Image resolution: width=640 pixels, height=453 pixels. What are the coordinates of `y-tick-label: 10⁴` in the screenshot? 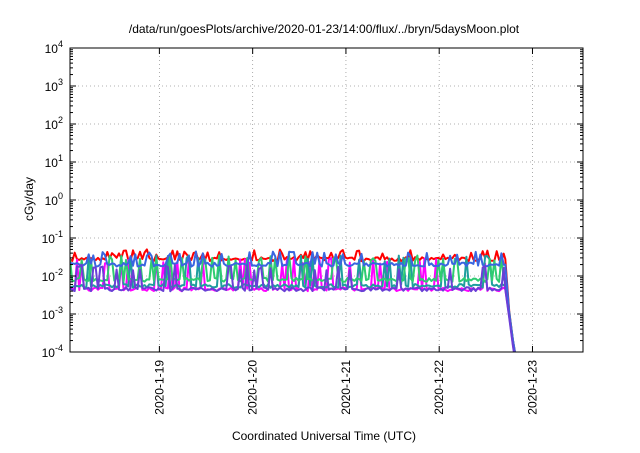 It's located at (54, 47).